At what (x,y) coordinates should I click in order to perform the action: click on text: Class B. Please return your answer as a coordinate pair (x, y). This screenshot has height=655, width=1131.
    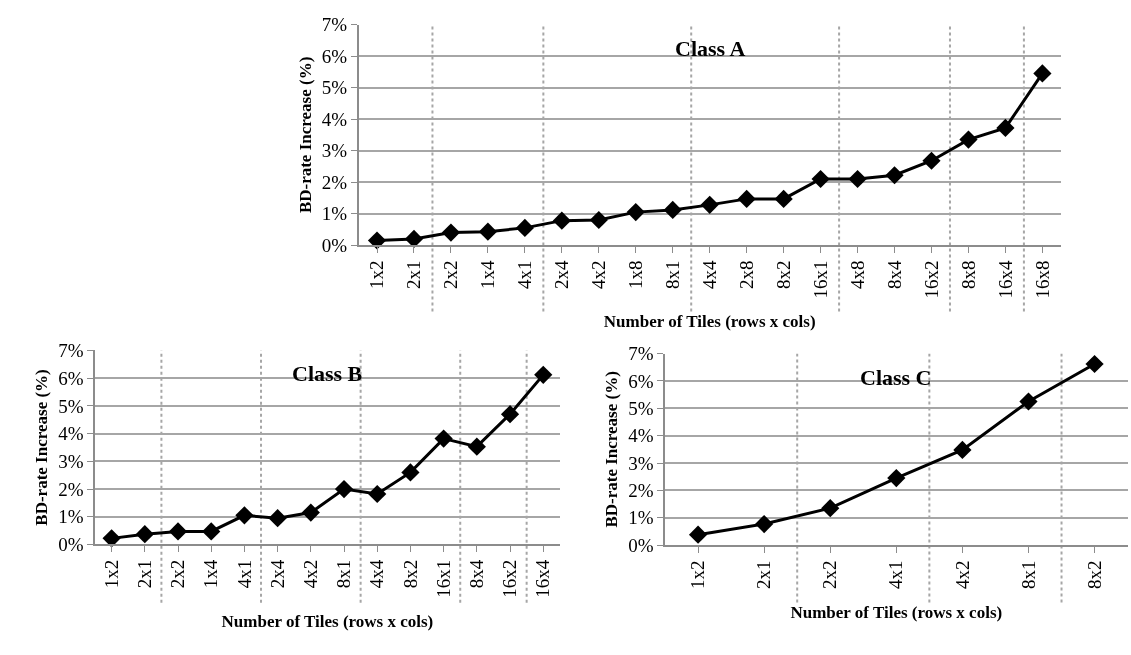
    Looking at the image, I should click on (327, 373).